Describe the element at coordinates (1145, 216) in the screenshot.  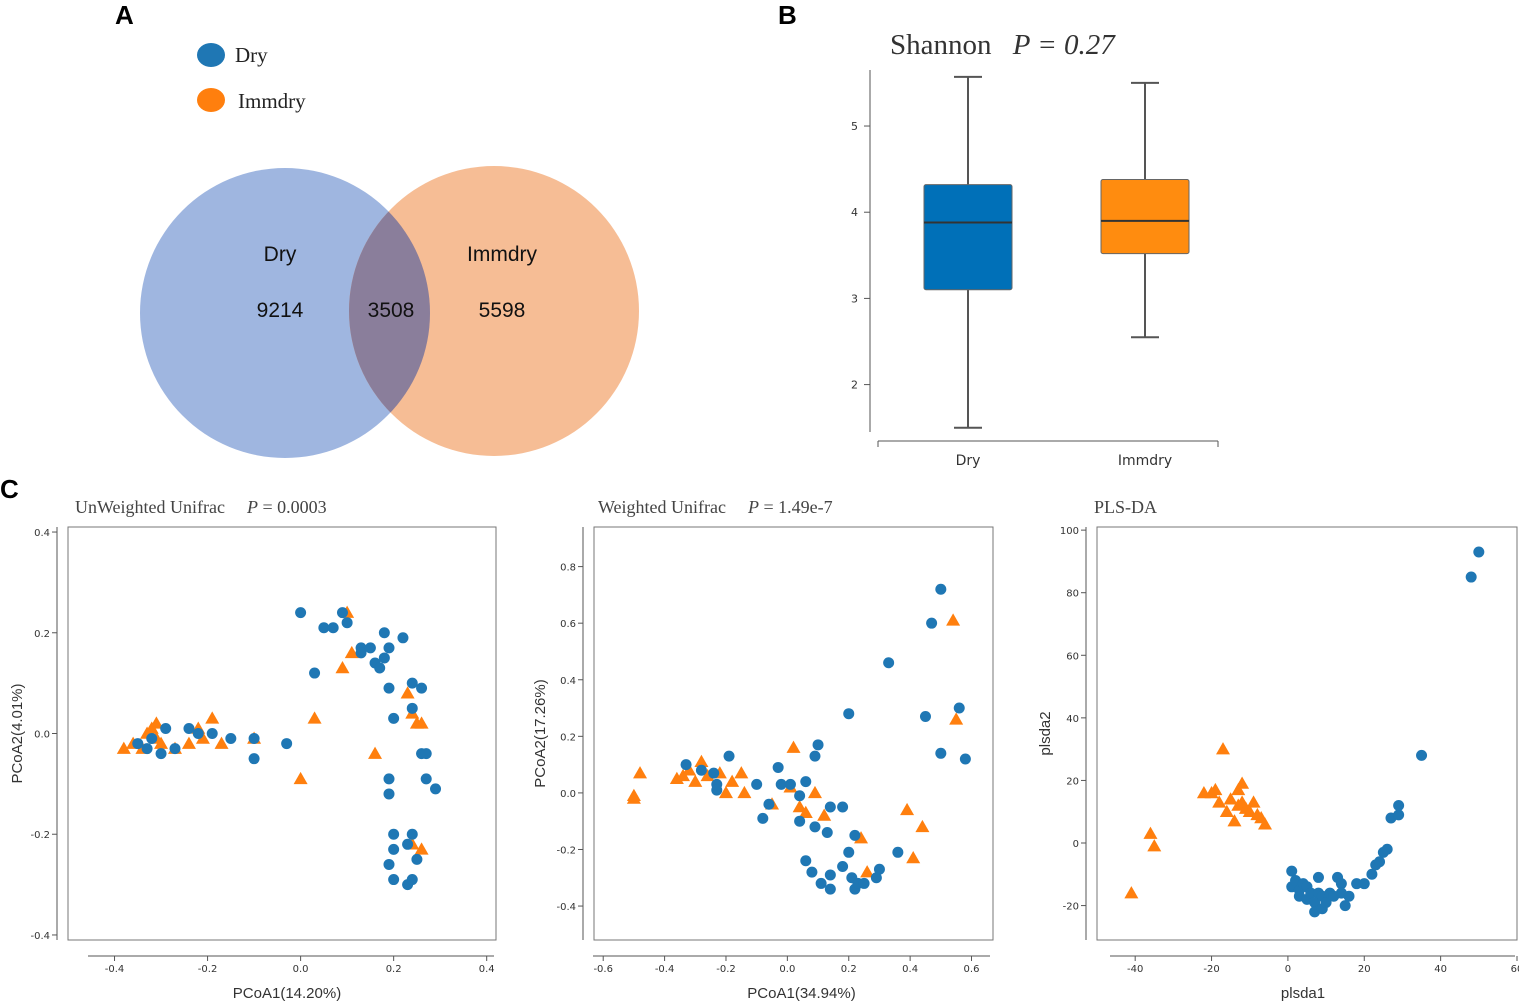
I see `box-iqr` at that location.